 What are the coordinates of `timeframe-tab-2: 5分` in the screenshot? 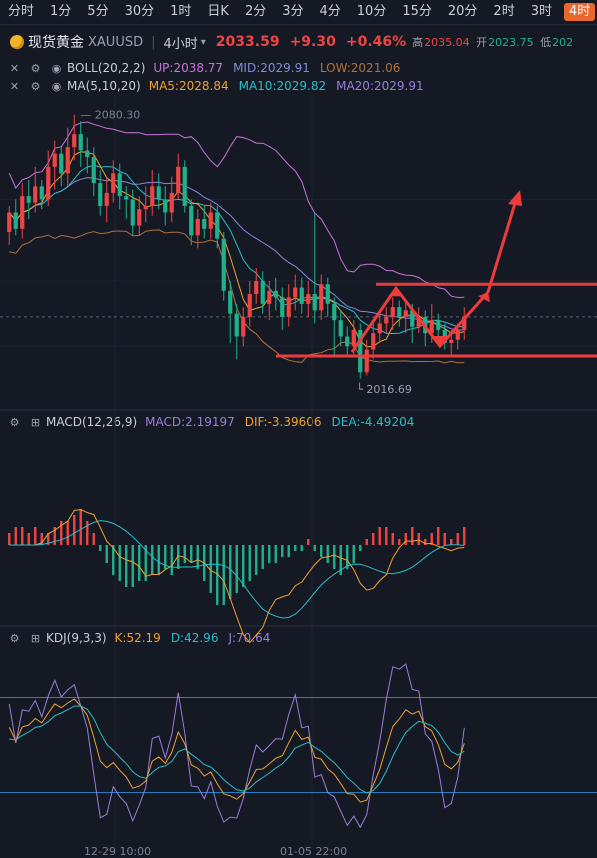 It's located at (98, 11).